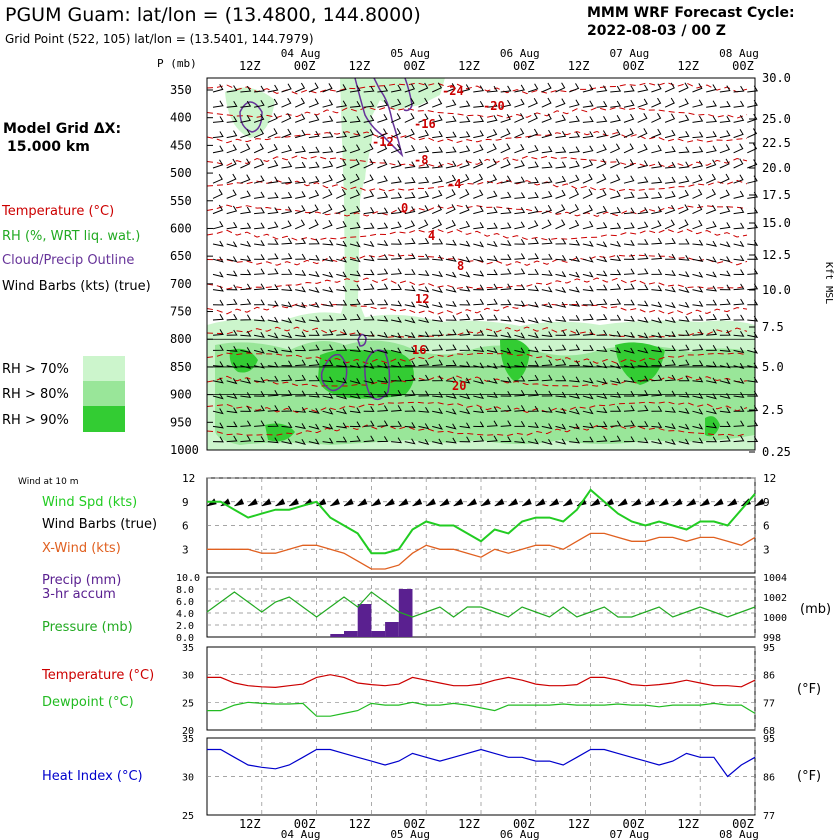  What do you see at coordinates (71, 236) in the screenshot?
I see `legend-rh: RH (%, WRT liq. wat.)` at bounding box center [71, 236].